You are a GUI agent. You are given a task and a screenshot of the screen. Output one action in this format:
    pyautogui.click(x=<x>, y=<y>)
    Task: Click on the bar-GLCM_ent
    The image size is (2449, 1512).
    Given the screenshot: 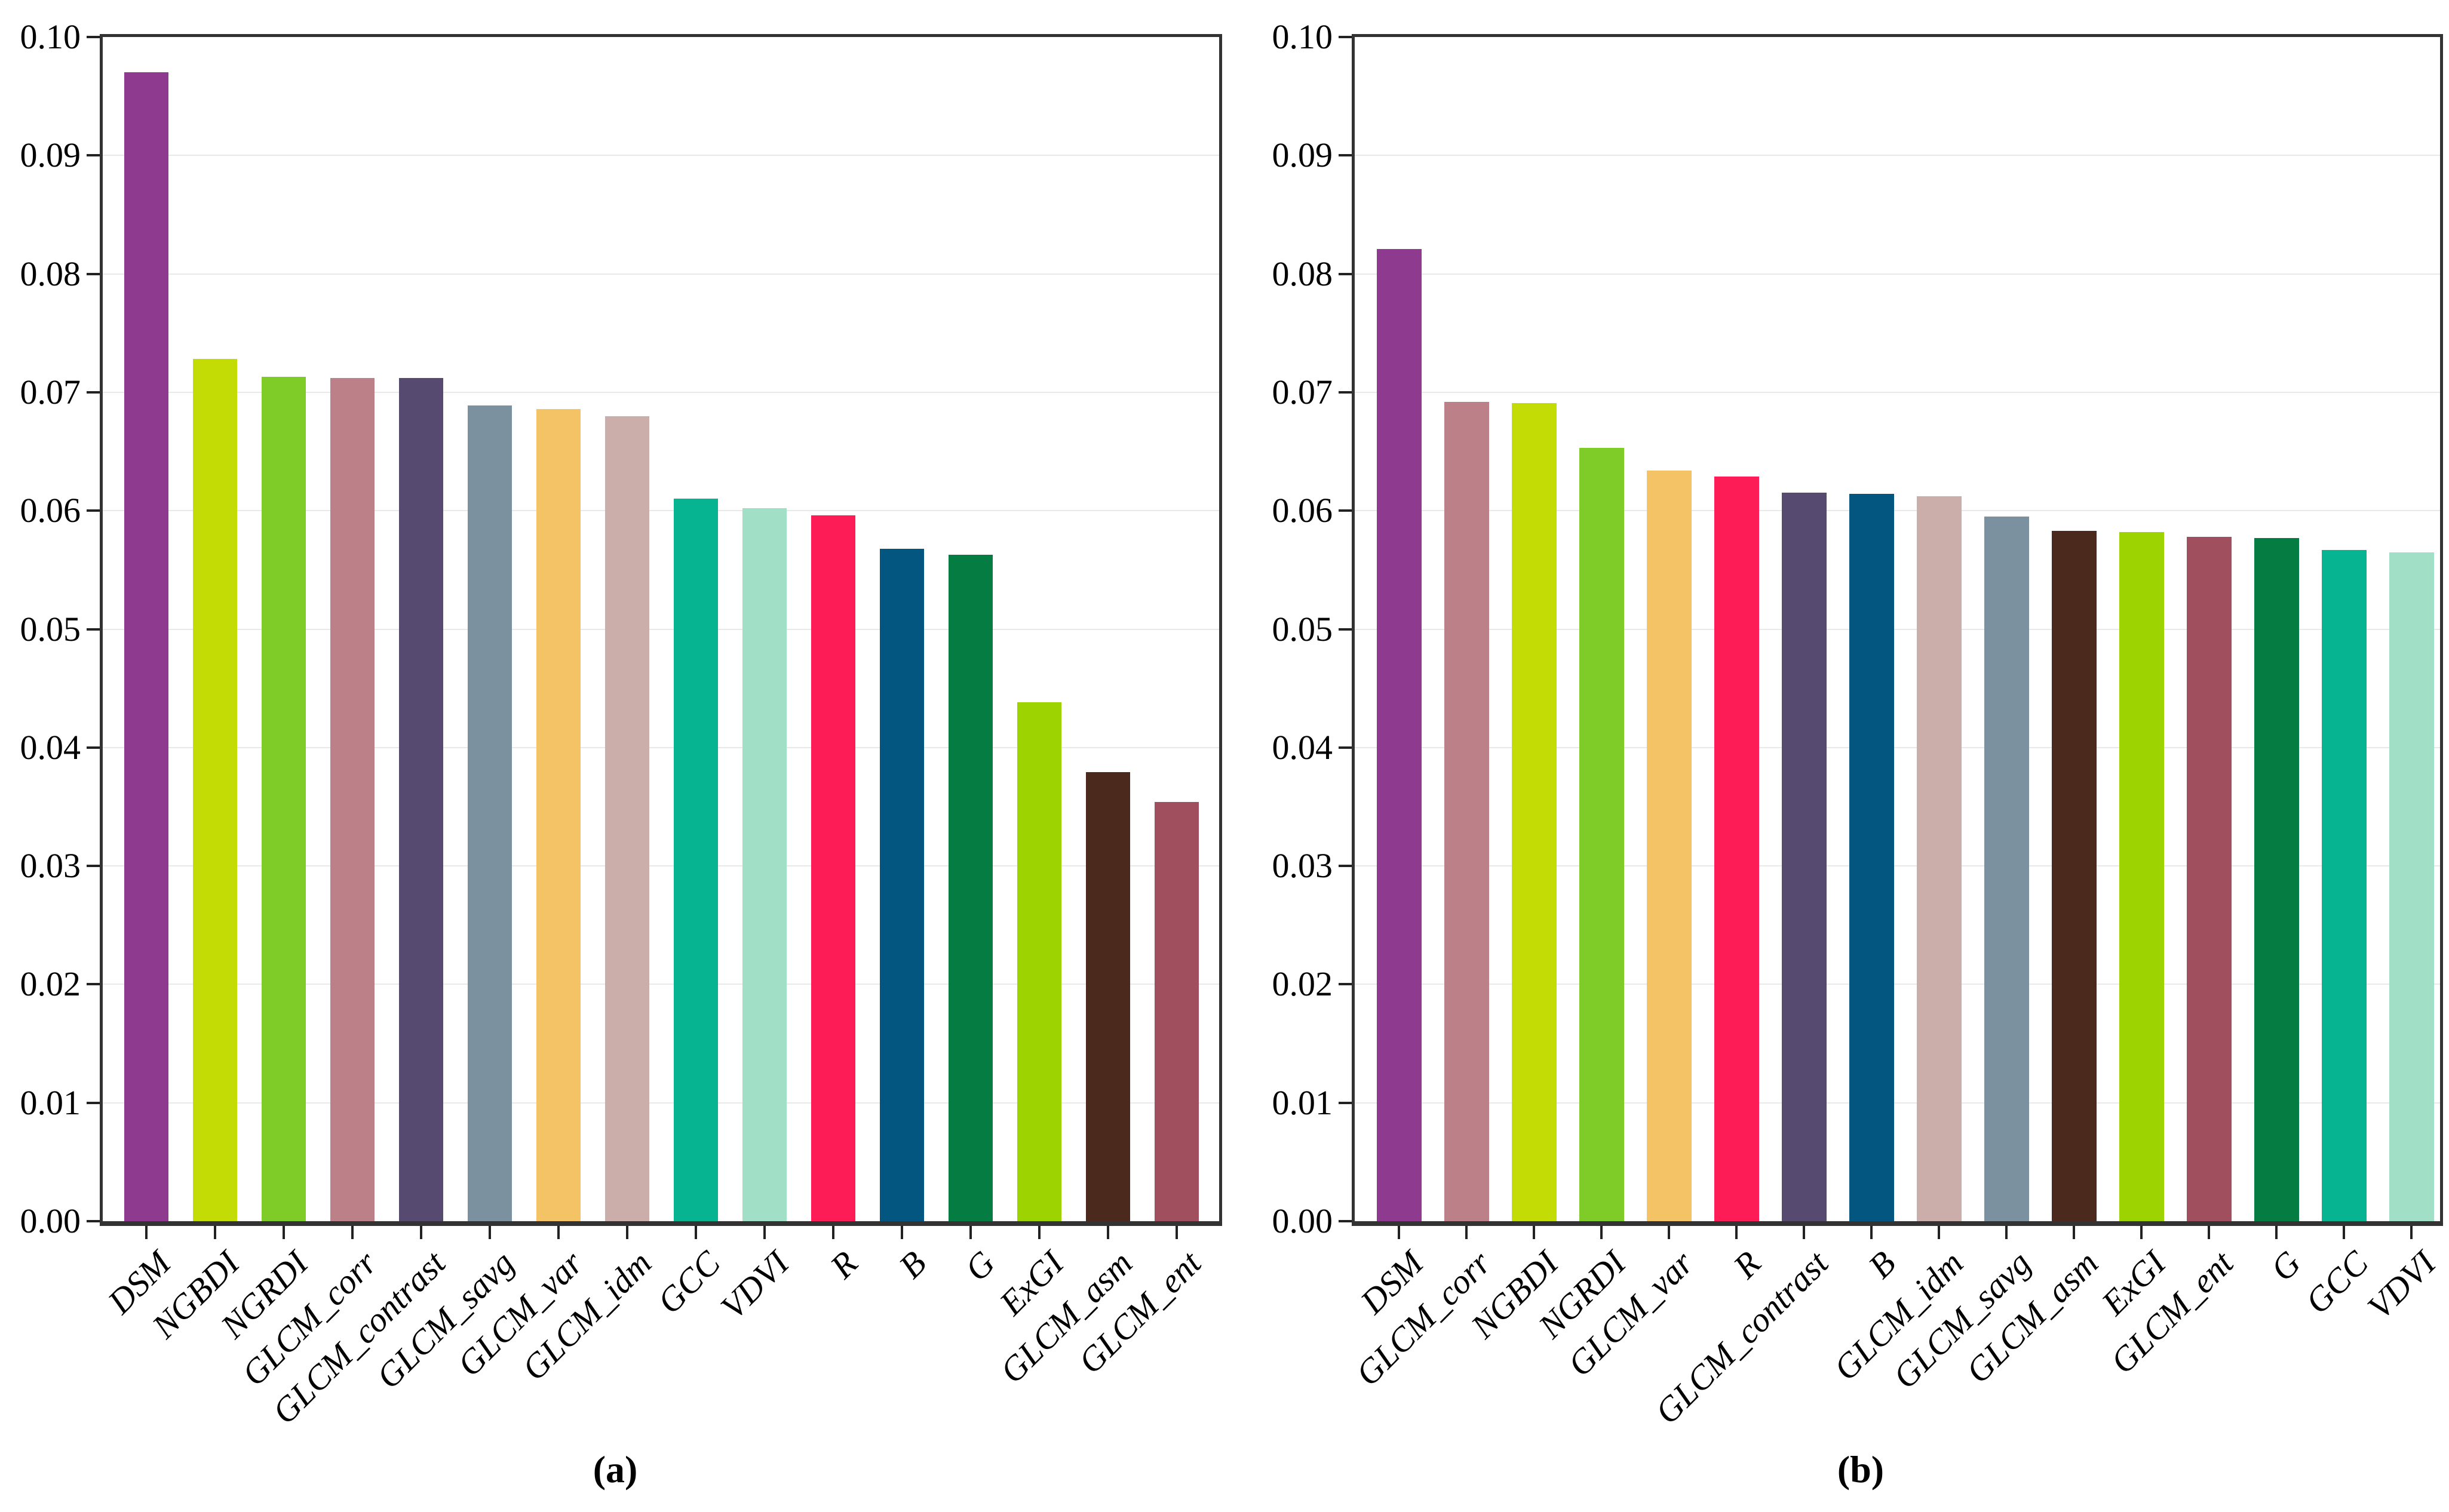 What is the action you would take?
    pyautogui.click(x=1177, y=1011)
    